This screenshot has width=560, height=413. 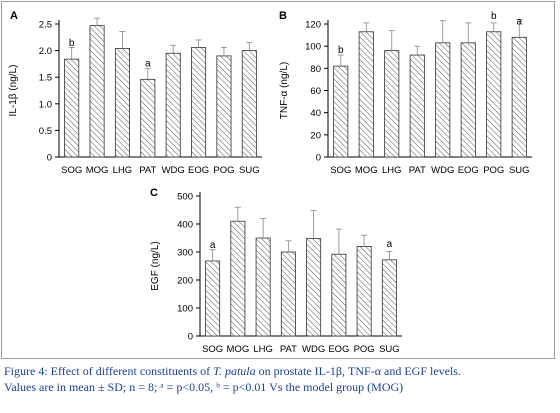 What do you see at coordinates (238, 278) in the screenshot?
I see `panel-c-bar-mog` at bounding box center [238, 278].